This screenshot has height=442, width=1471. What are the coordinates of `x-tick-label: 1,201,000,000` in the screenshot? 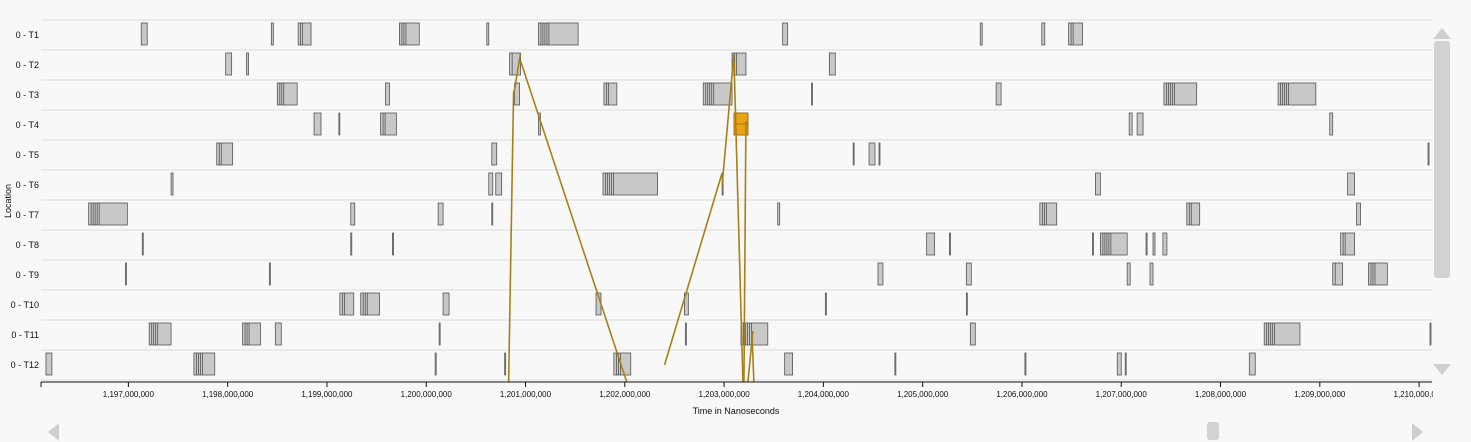 It's located at (526, 394).